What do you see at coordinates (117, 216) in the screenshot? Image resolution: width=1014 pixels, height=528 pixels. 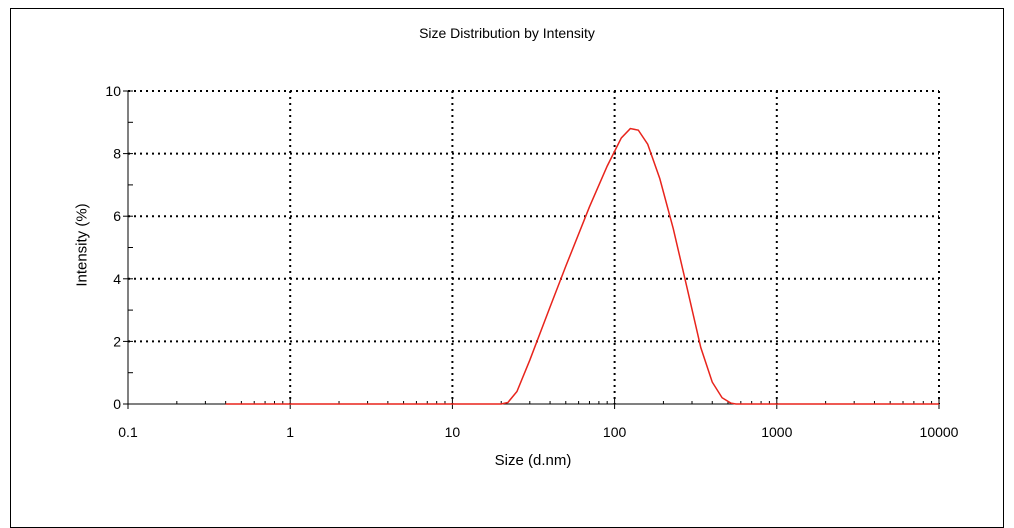 I see `y-tick-label: 6` at bounding box center [117, 216].